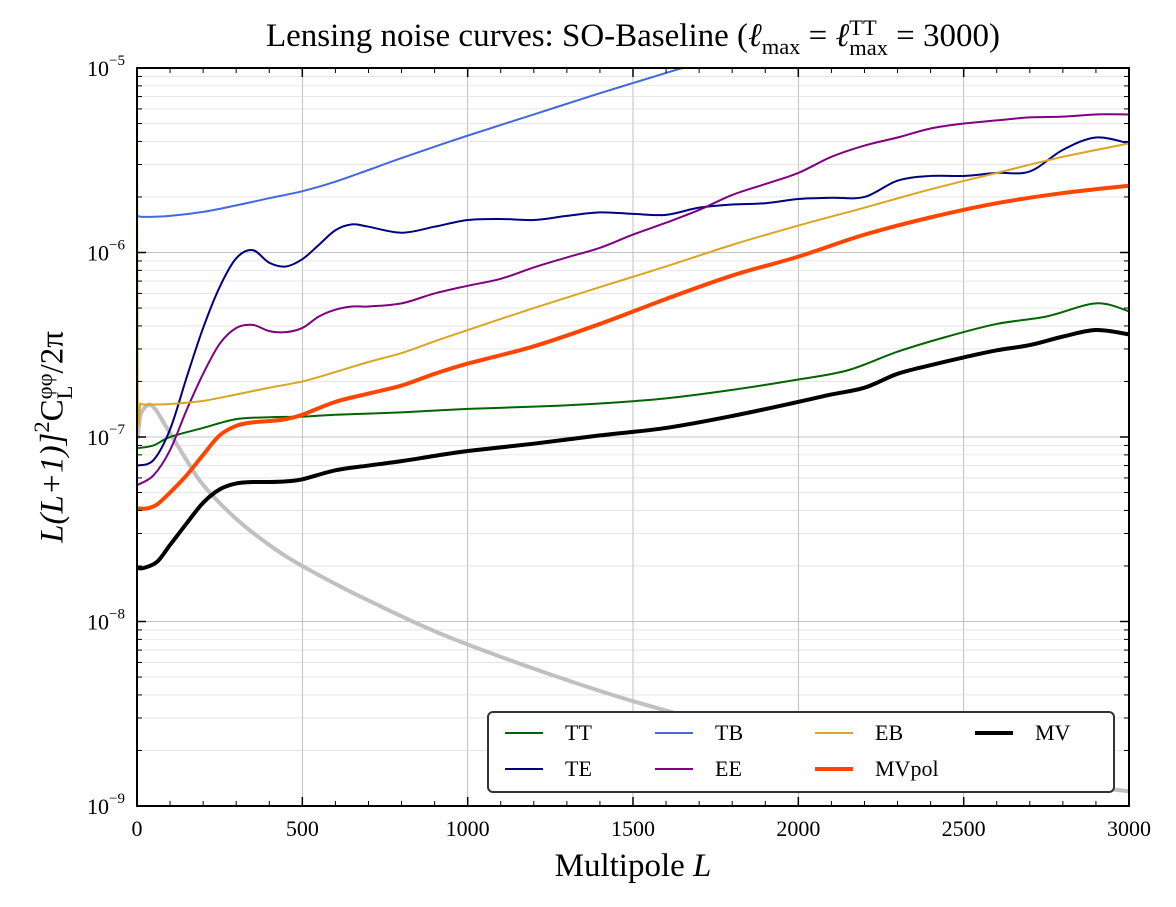 This screenshot has width=1176, height=907. What do you see at coordinates (106, 252) in the screenshot?
I see `y-tick-label: 10⁻⁶` at bounding box center [106, 252].